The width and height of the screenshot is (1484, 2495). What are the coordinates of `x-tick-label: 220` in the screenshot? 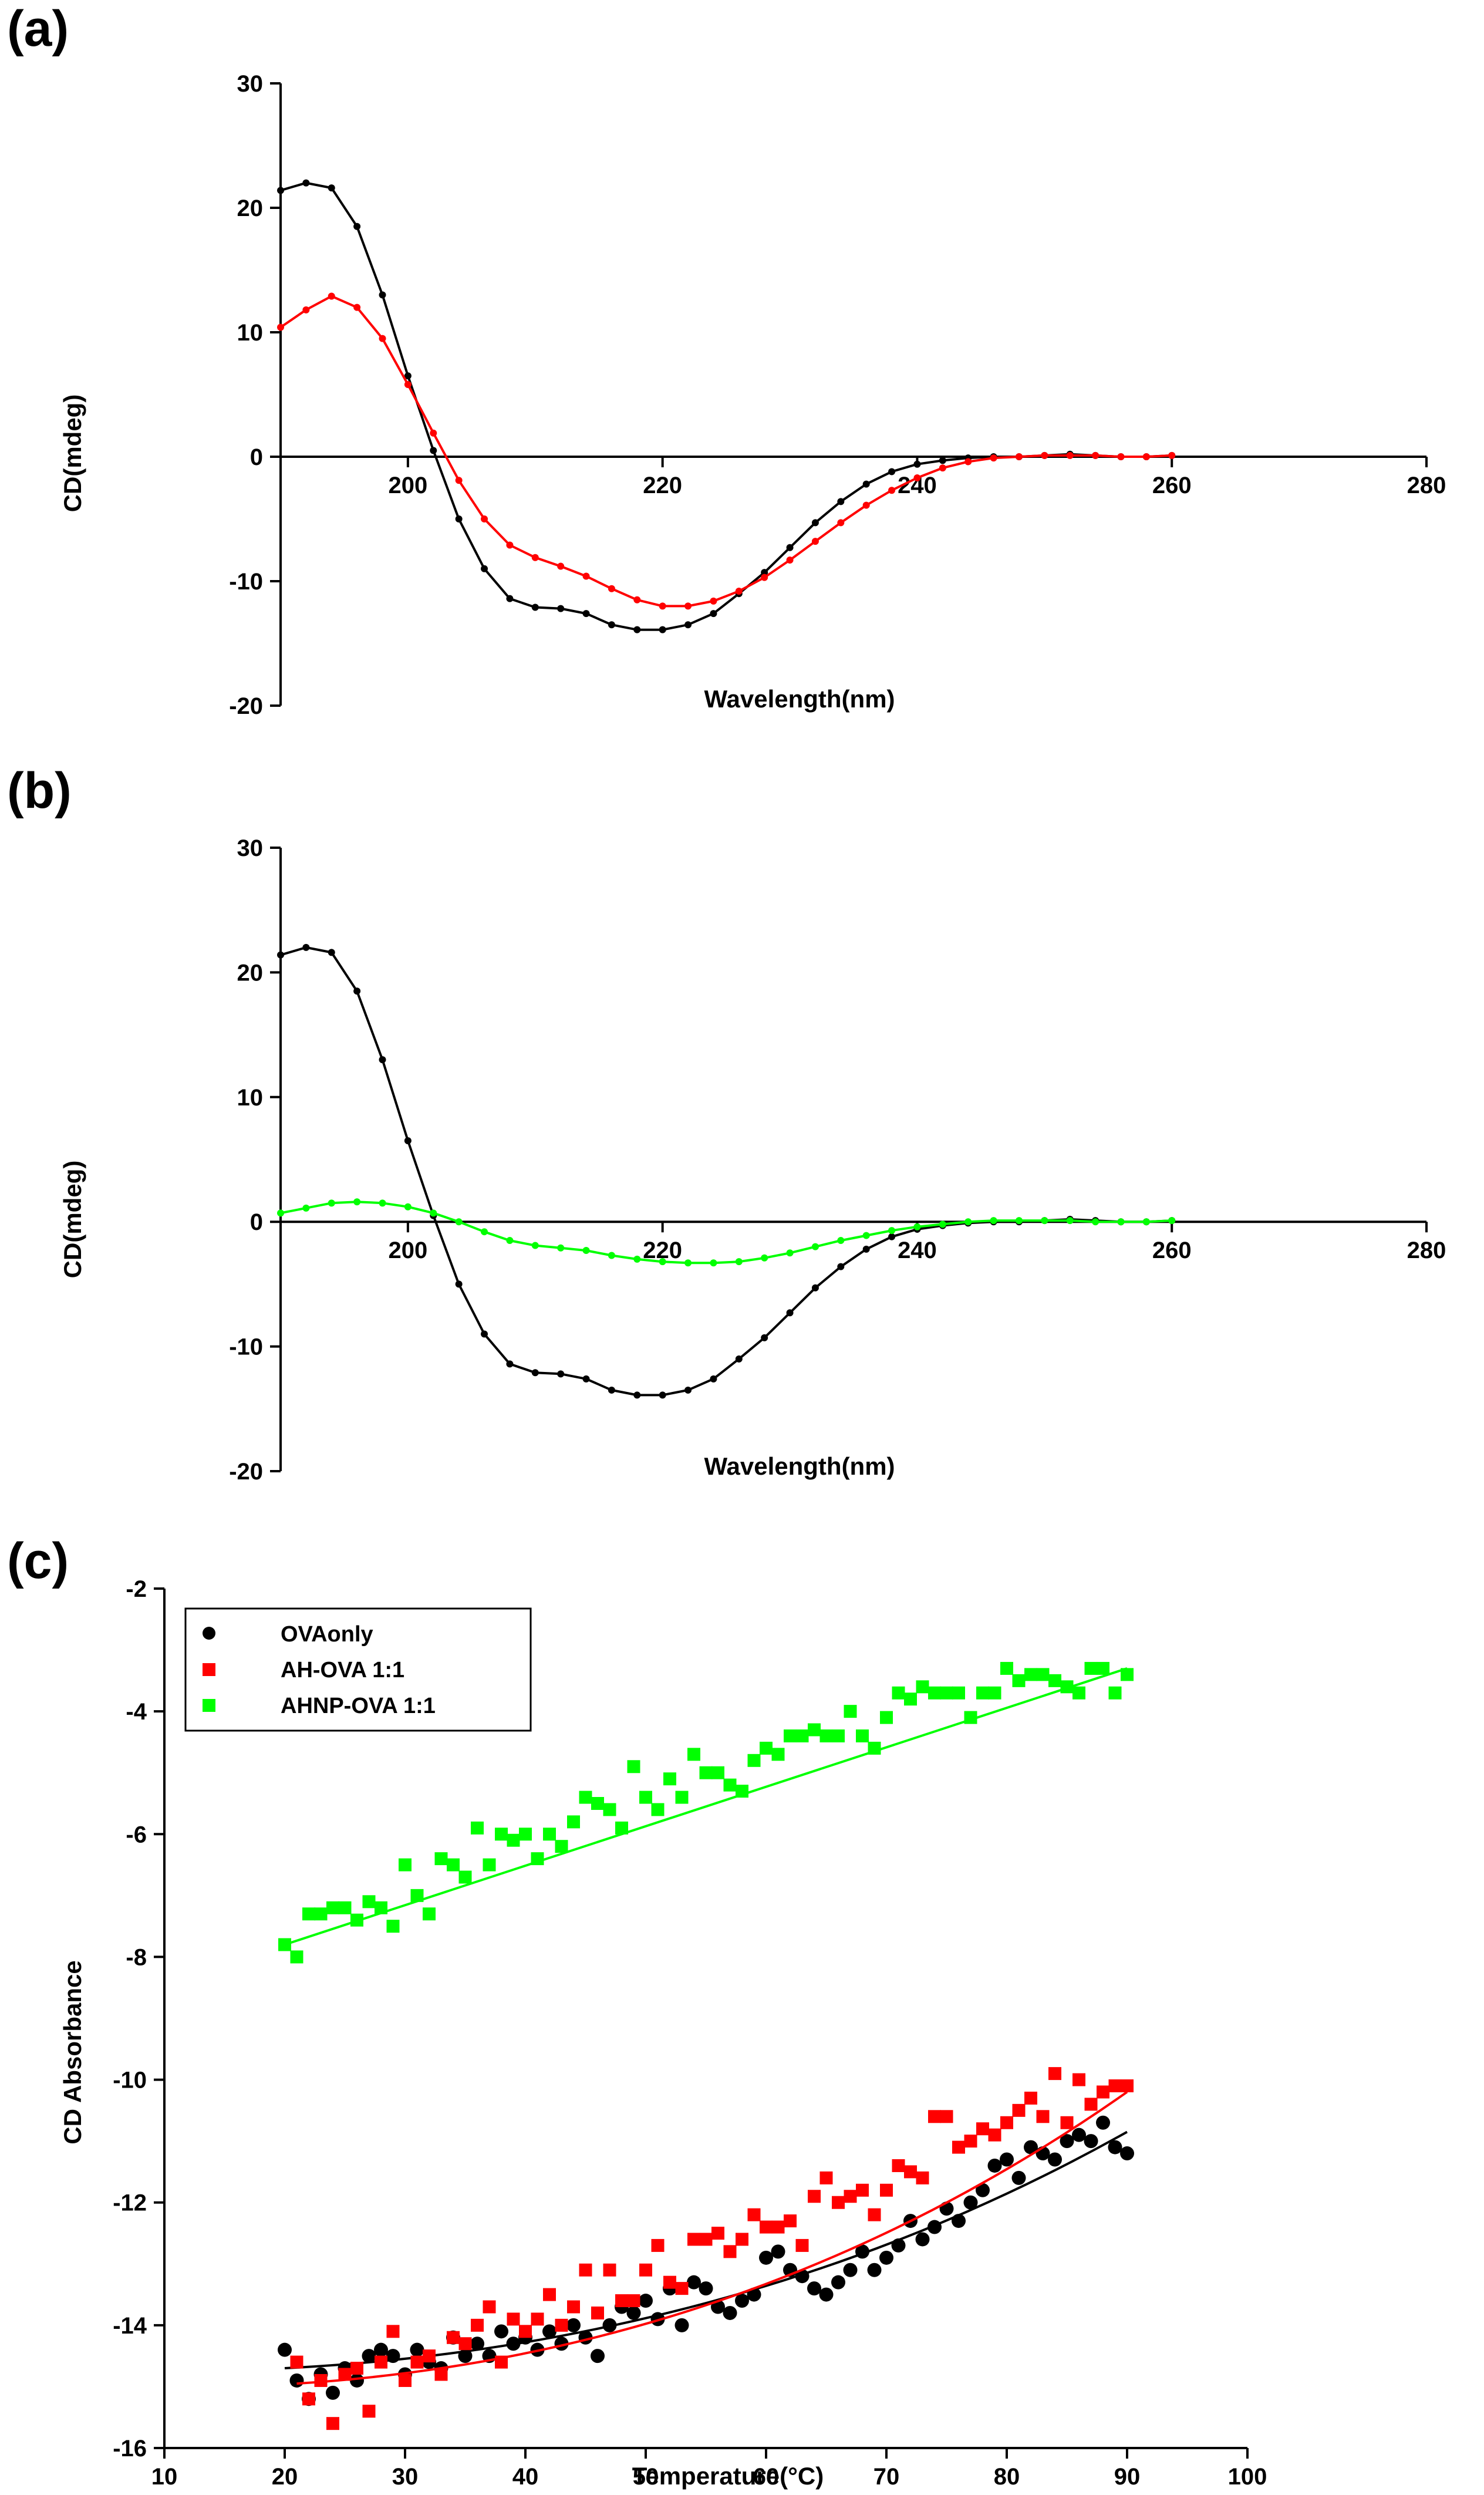 It's located at (662, 485).